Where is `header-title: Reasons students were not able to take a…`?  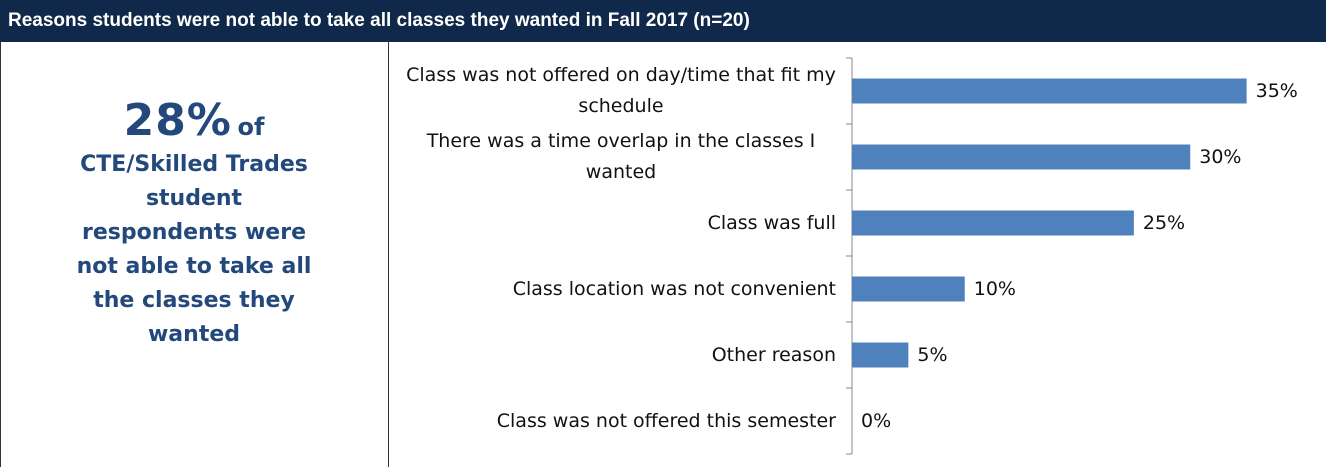
header-title: Reasons students were not able to take a… is located at coordinates (663, 21).